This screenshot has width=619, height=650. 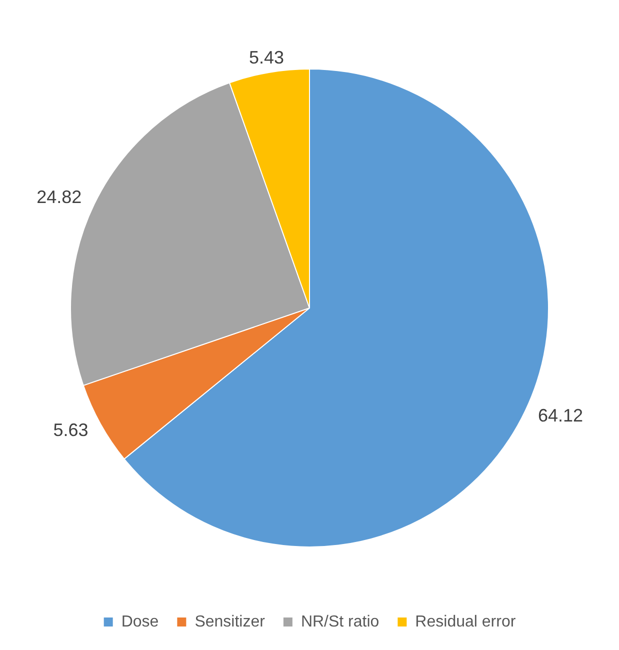 What do you see at coordinates (340, 621) in the screenshot?
I see `legend-label: NR/St ratio` at bounding box center [340, 621].